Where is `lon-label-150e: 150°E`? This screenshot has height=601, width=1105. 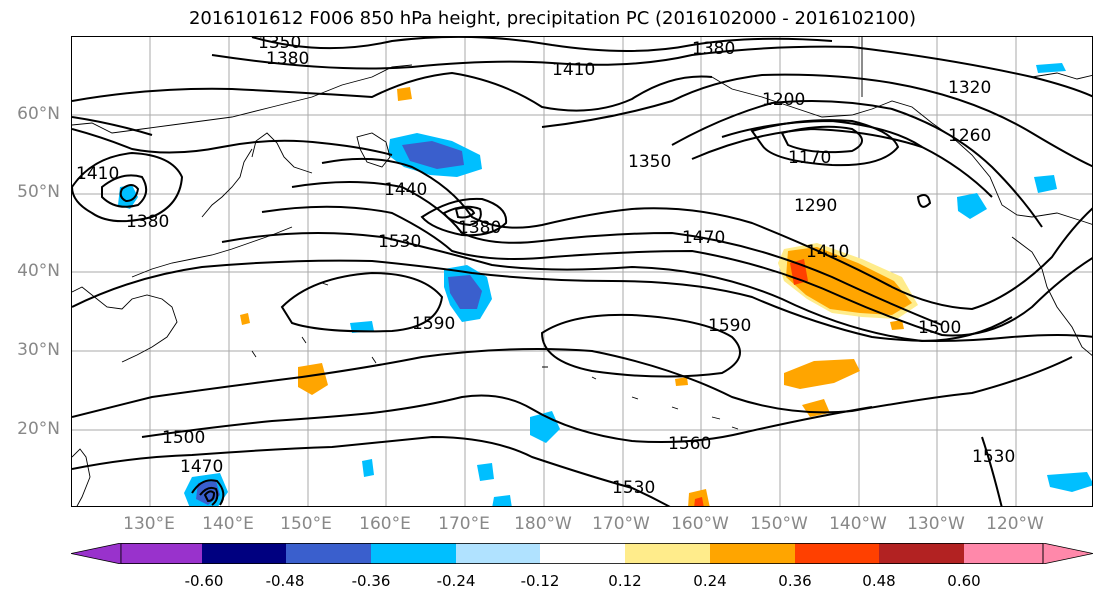 lon-label-150e: 150°E is located at coordinates (306, 524).